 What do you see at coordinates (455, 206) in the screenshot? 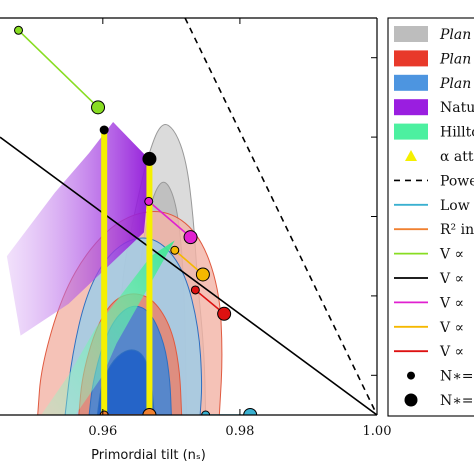
I see `legend-label: Low` at bounding box center [455, 206].